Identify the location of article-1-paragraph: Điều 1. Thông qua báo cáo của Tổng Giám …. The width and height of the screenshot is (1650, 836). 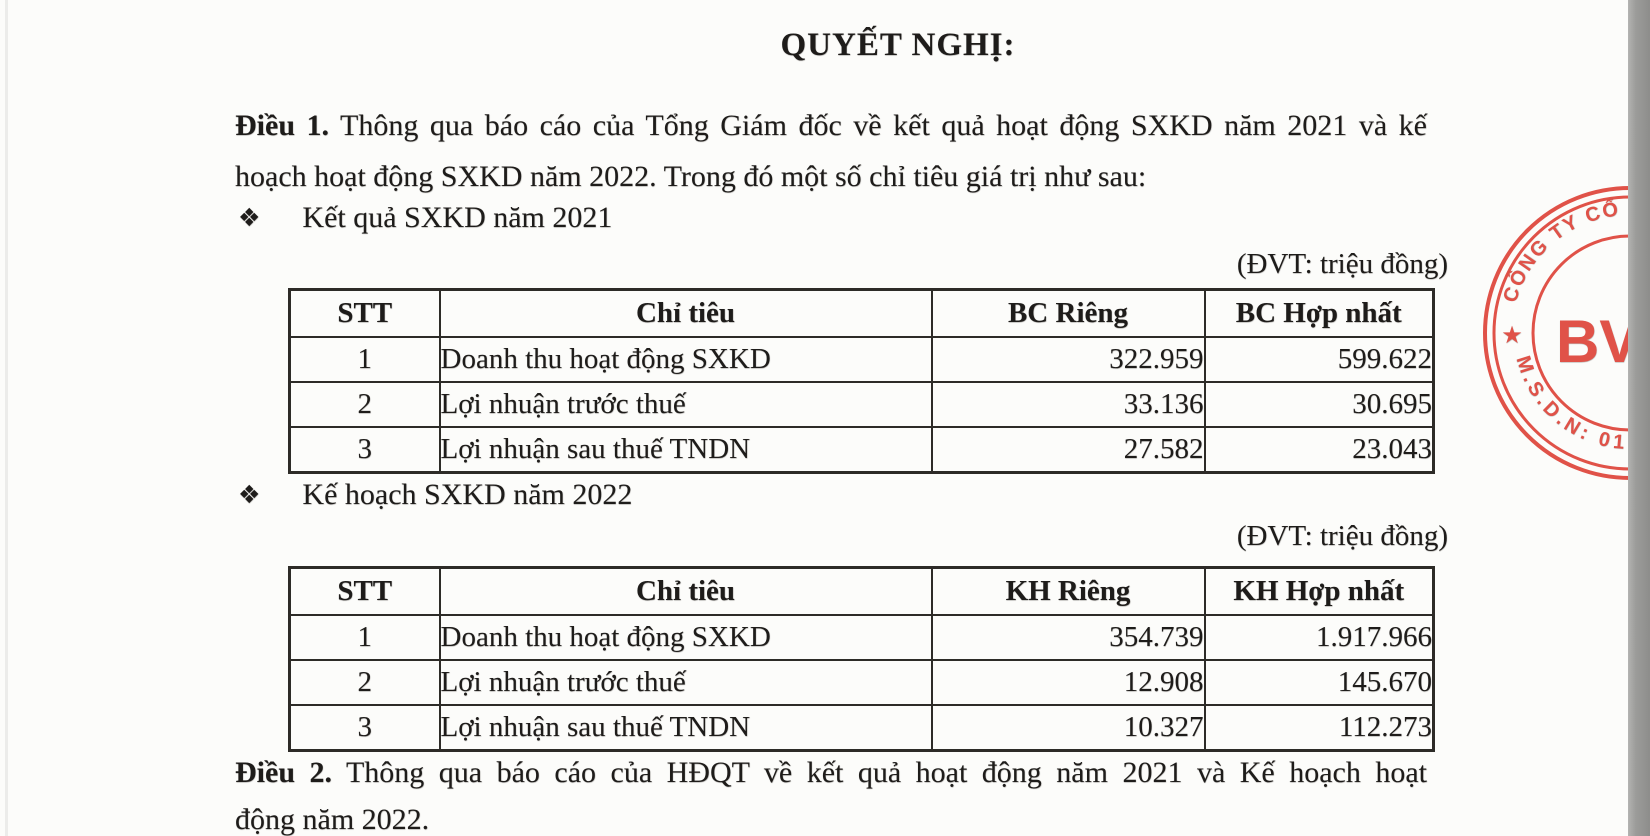
(831, 151).